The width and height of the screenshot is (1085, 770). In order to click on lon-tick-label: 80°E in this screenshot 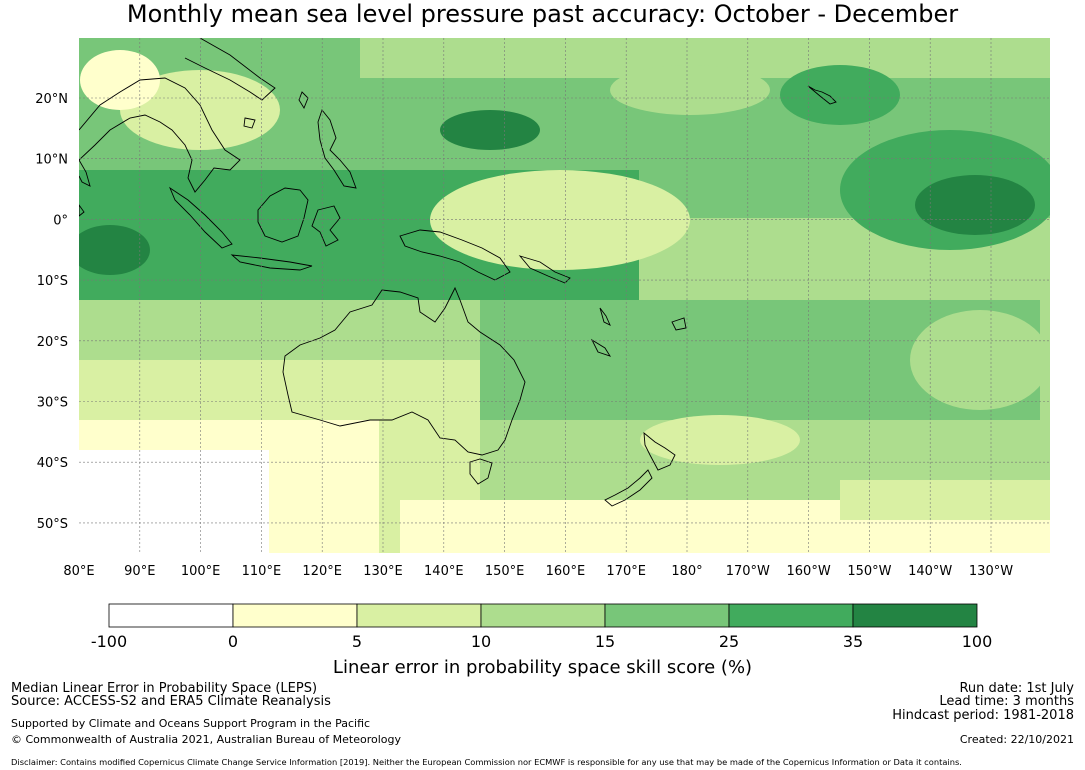, I will do `click(78, 571)`.